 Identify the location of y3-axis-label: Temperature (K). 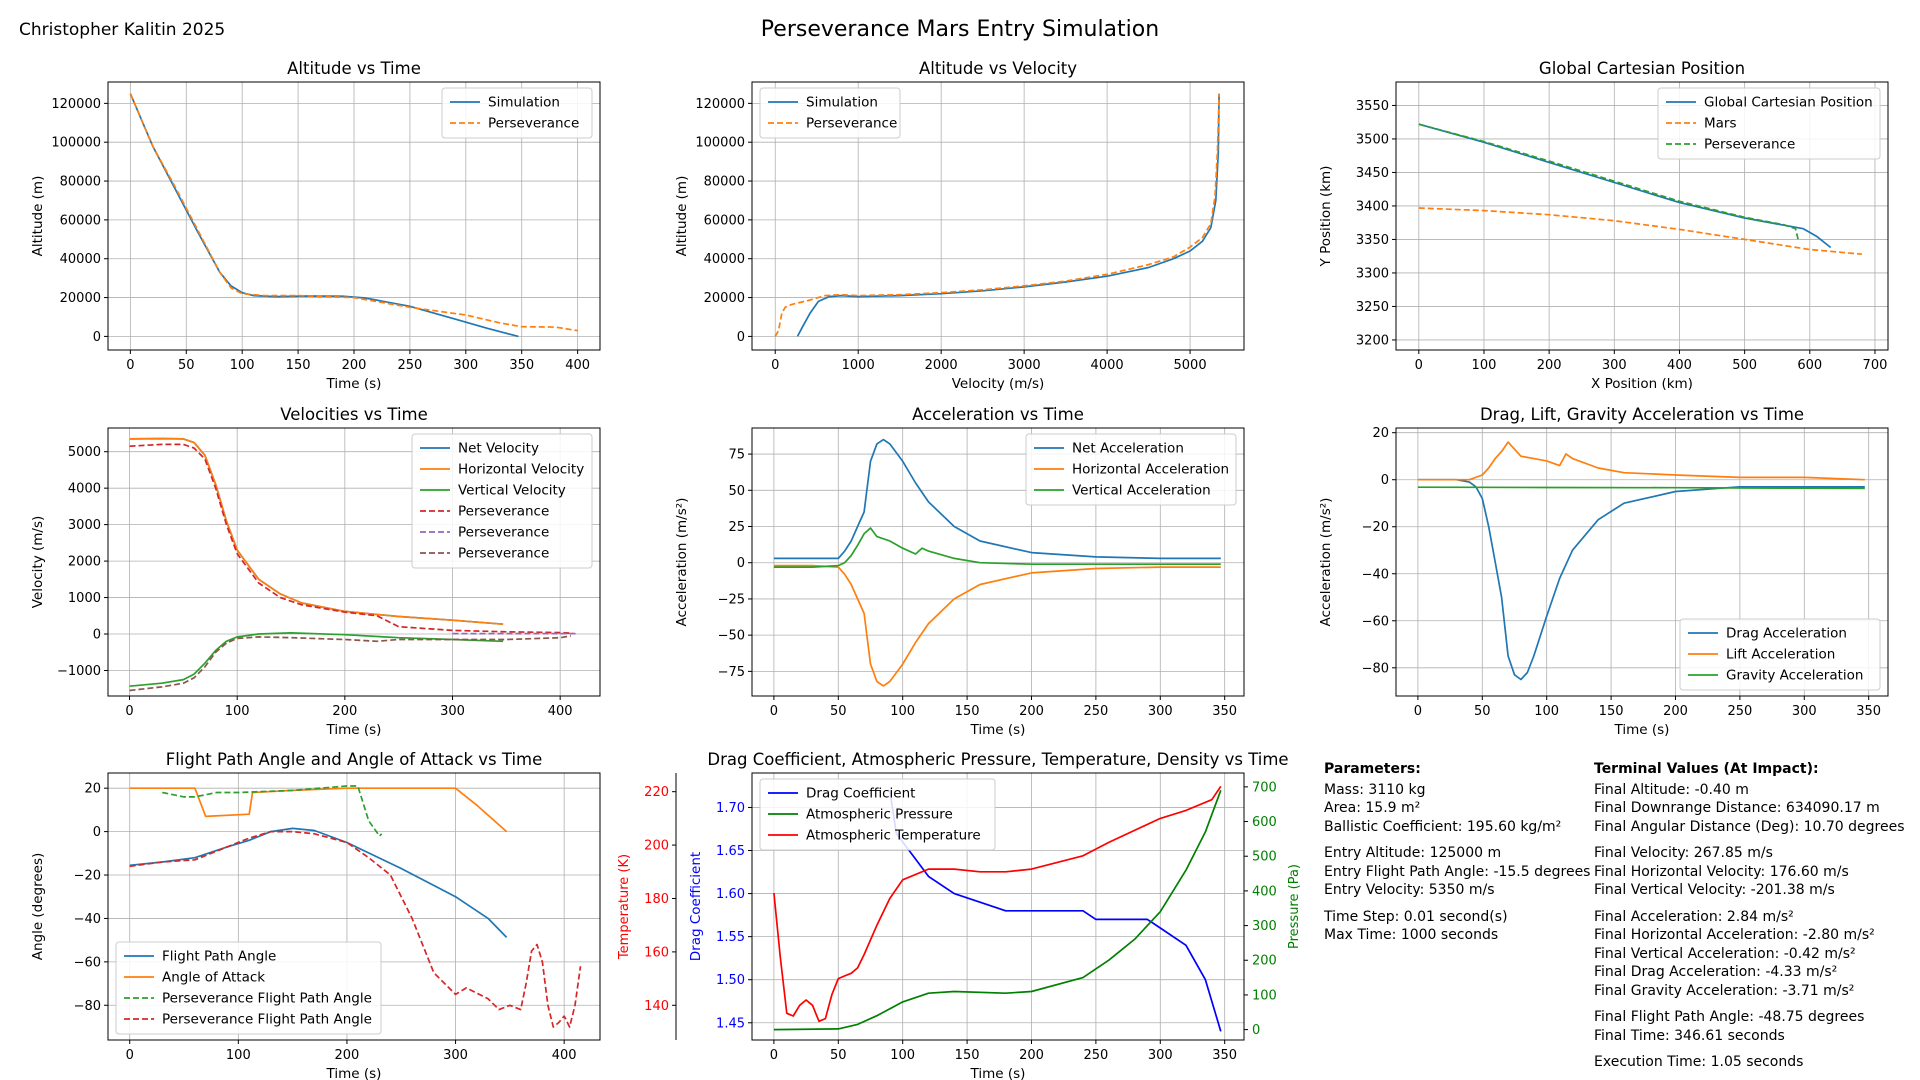
(624, 907).